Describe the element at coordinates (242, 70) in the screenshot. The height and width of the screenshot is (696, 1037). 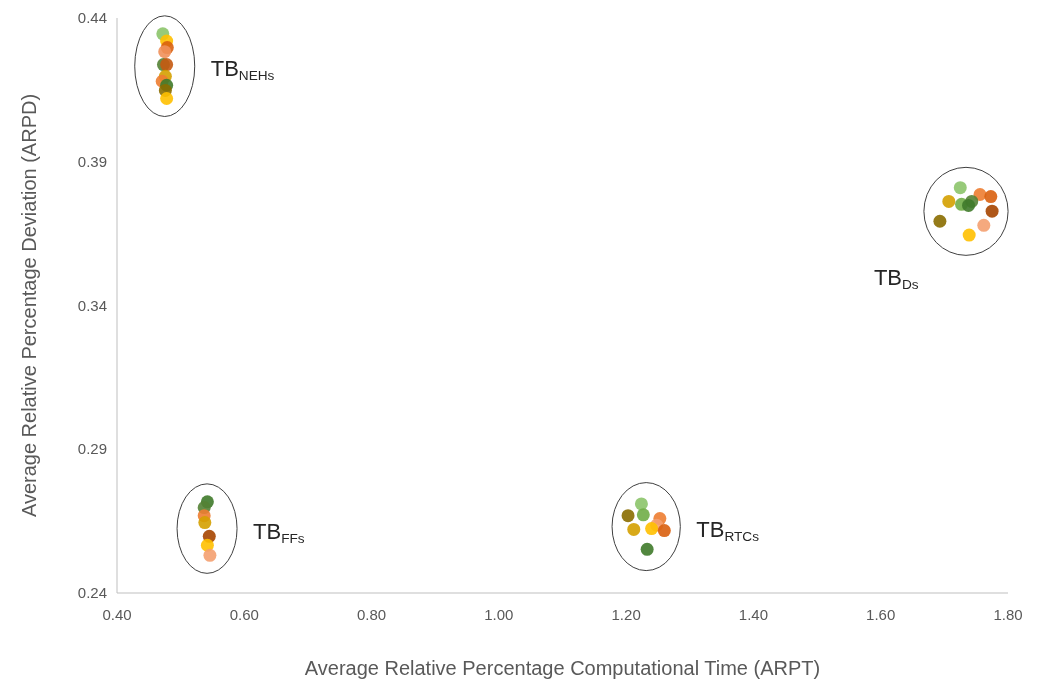
I see `annotation: TB$_{NEHs}$` at that location.